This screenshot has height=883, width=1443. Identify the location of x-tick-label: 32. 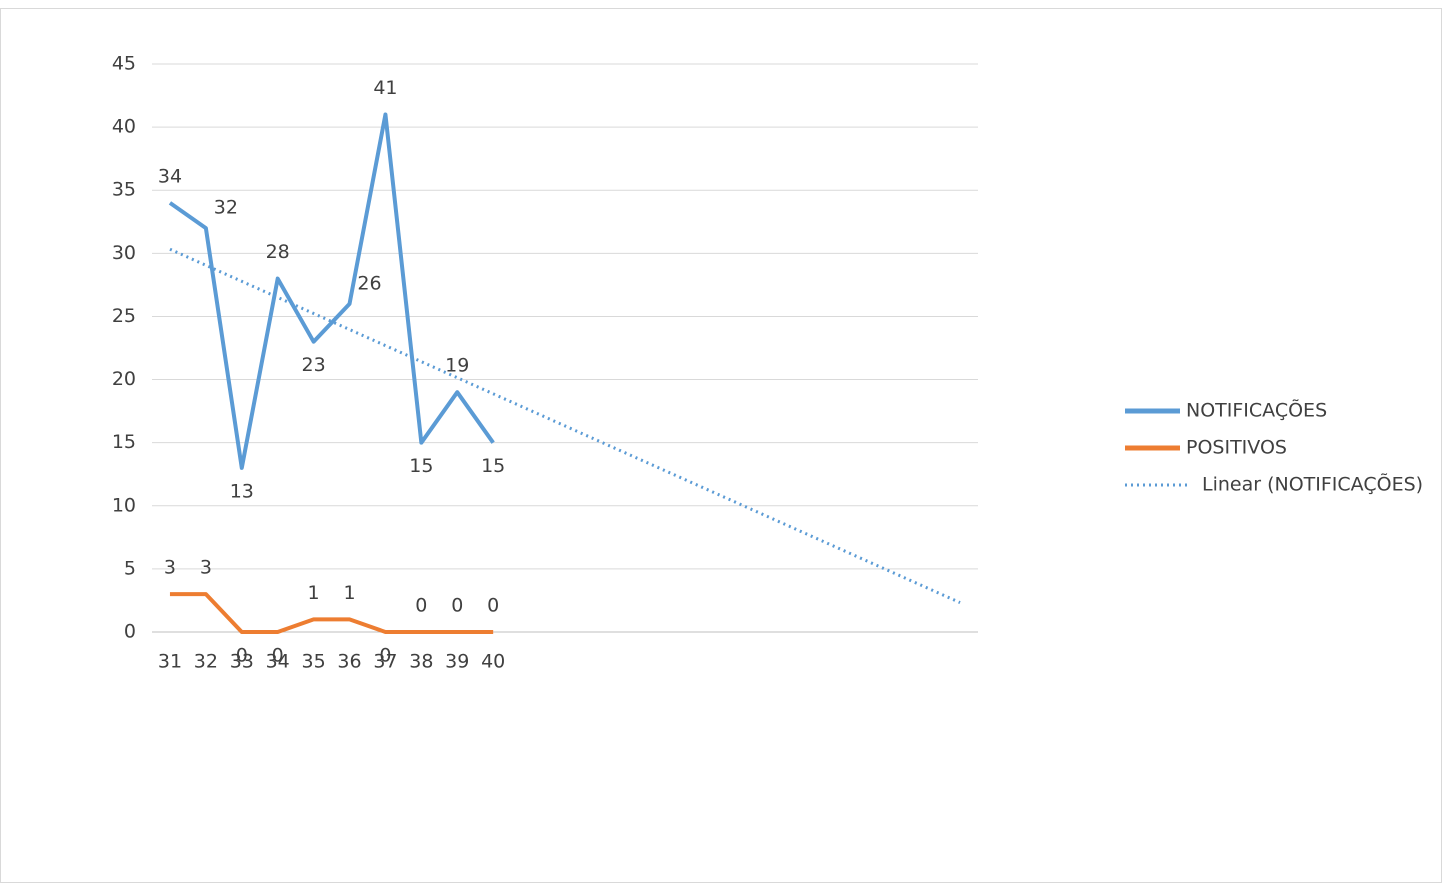
(206, 662).